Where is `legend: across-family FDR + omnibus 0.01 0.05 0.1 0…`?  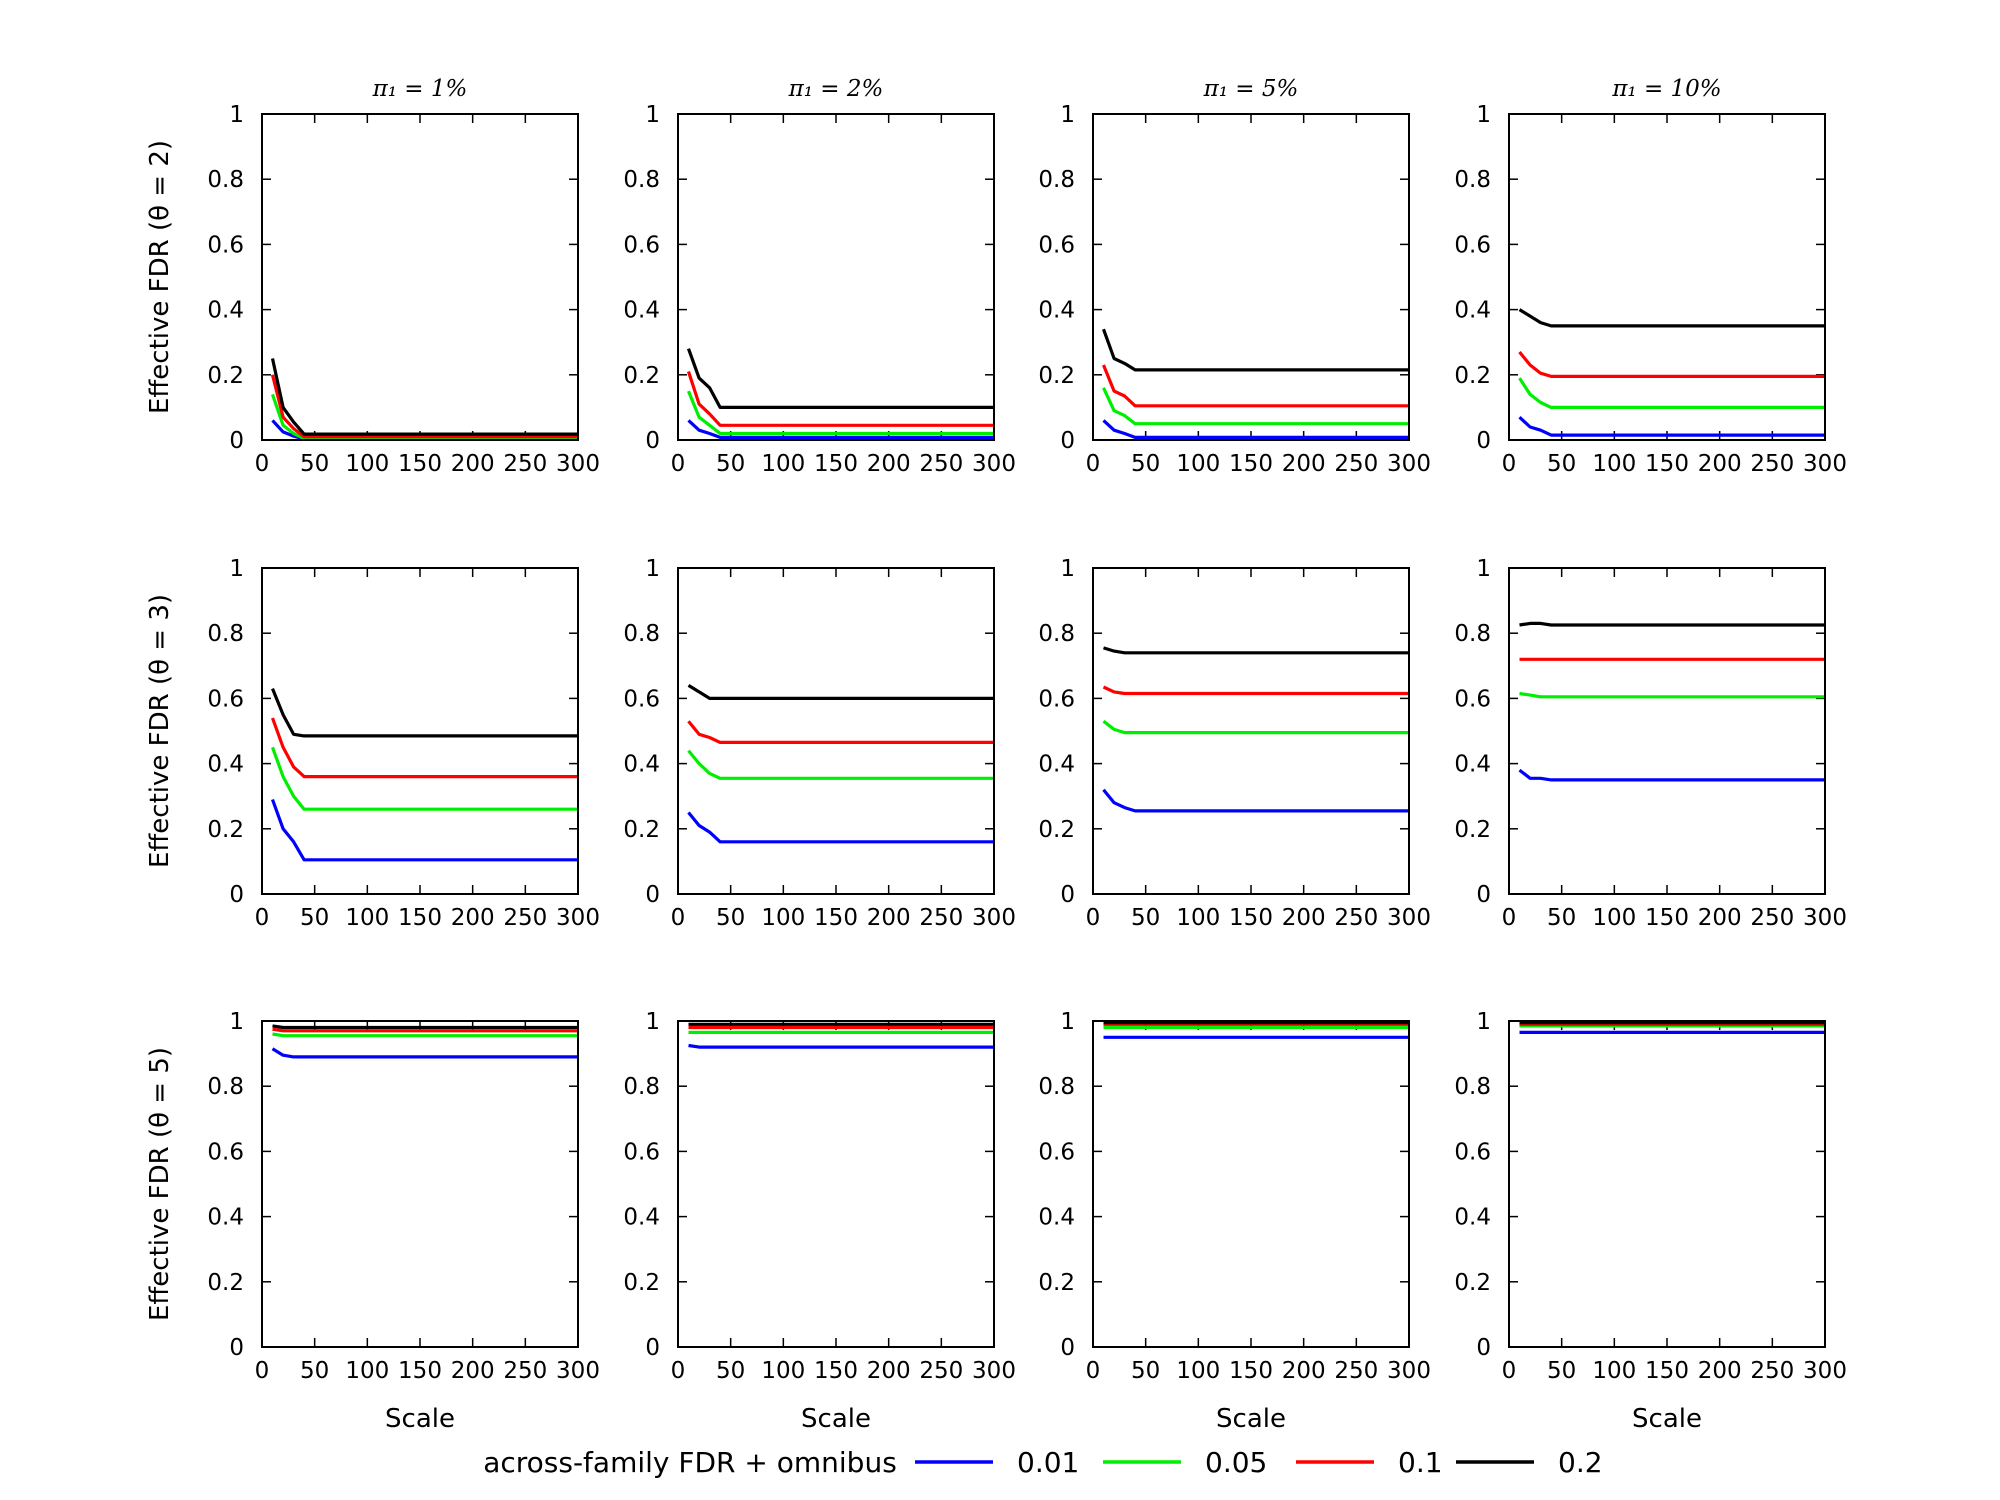
legend: across-family FDR + omnibus 0.01 0.05 0.1 0… is located at coordinates (1042, 1462).